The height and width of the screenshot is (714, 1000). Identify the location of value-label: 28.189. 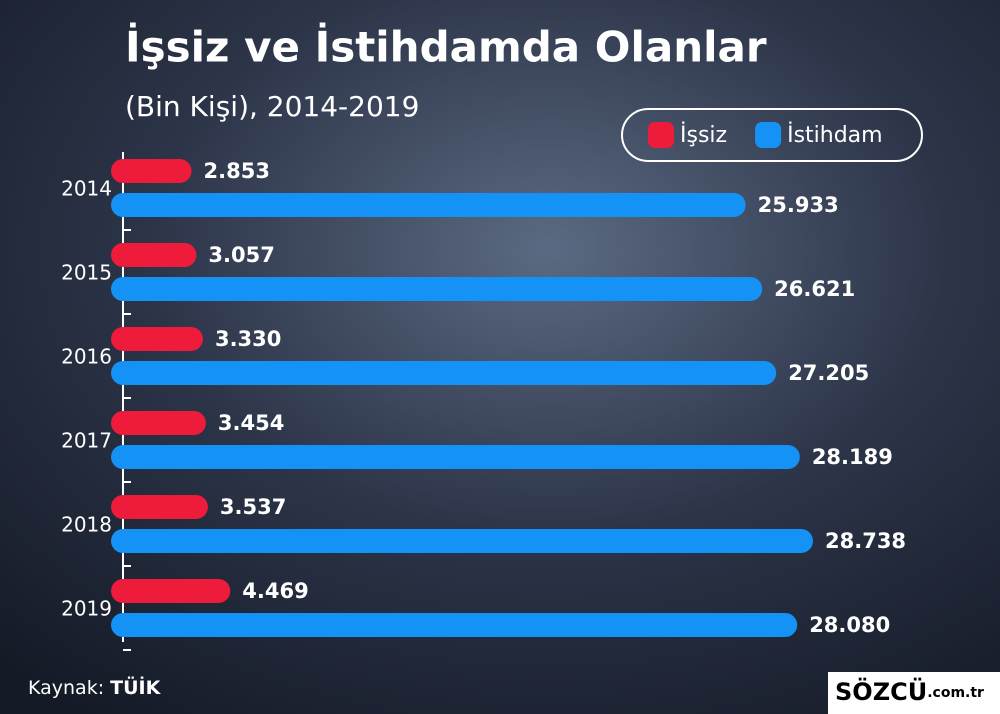
(852, 457).